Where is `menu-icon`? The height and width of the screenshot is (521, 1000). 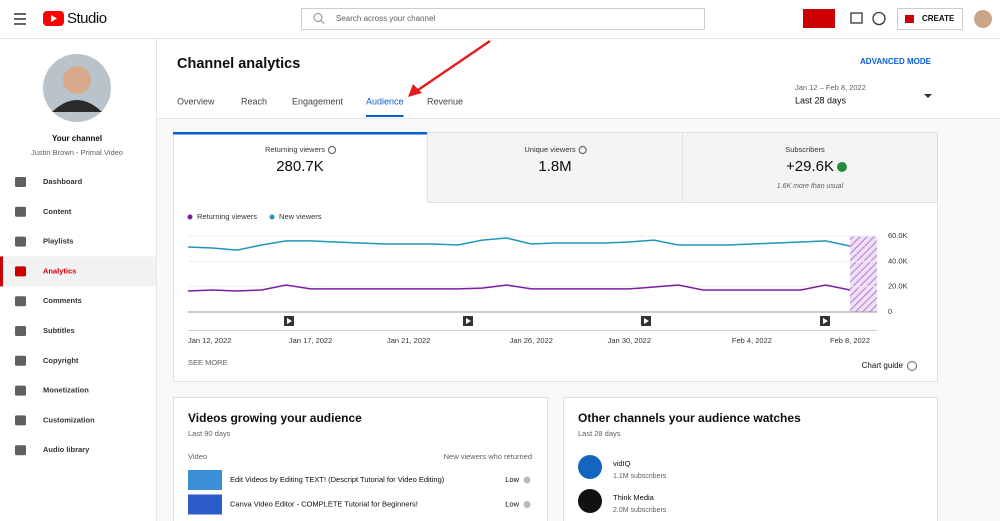
menu-icon is located at coordinates (20, 19).